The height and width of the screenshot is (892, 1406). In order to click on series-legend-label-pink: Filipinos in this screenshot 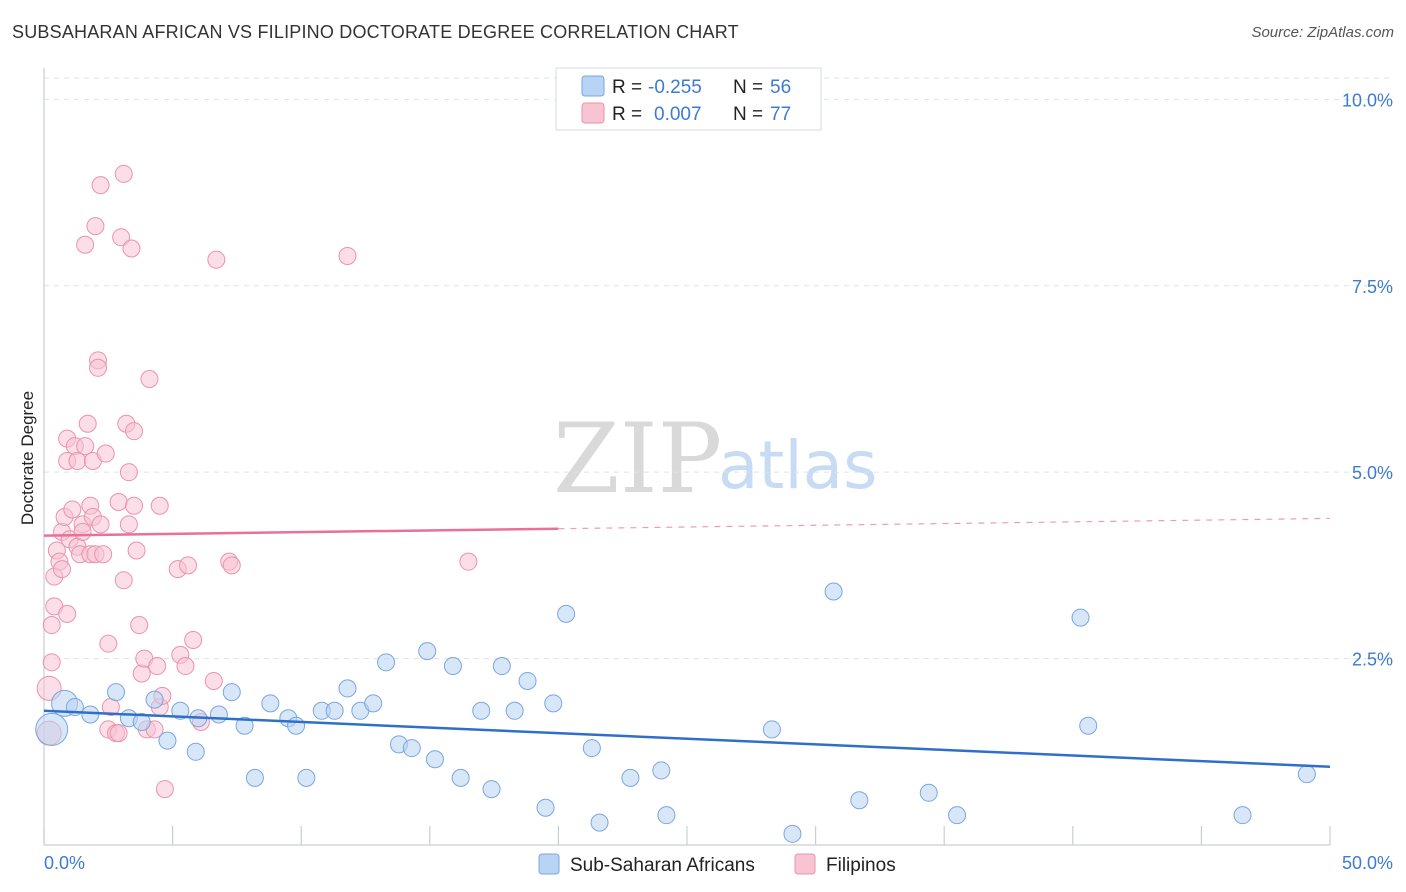, I will do `click(861, 865)`.